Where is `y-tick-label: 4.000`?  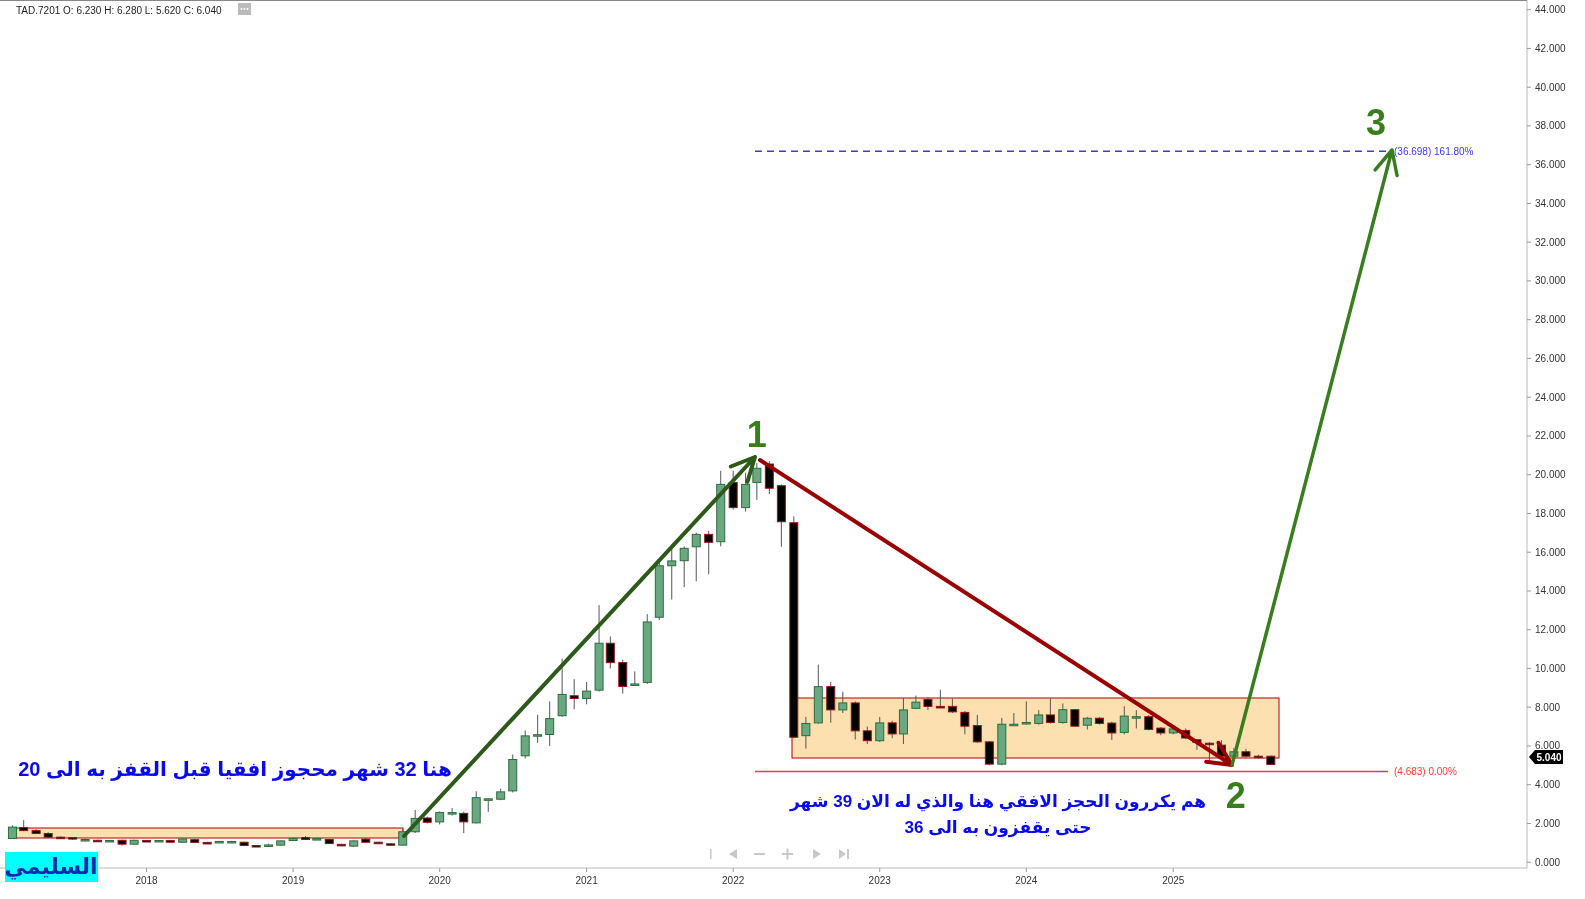 y-tick-label: 4.000 is located at coordinates (1548, 785).